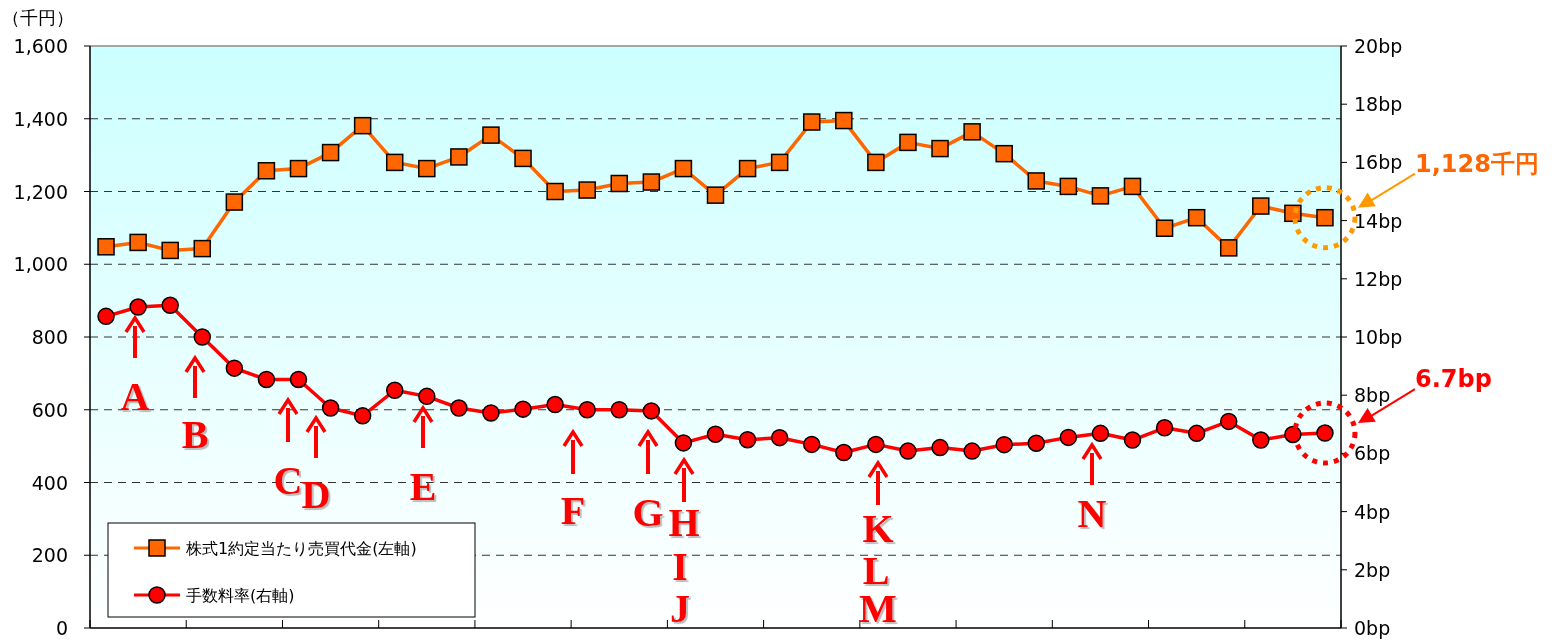  I want to click on y-tick-label: 1,000, so click(40, 264).